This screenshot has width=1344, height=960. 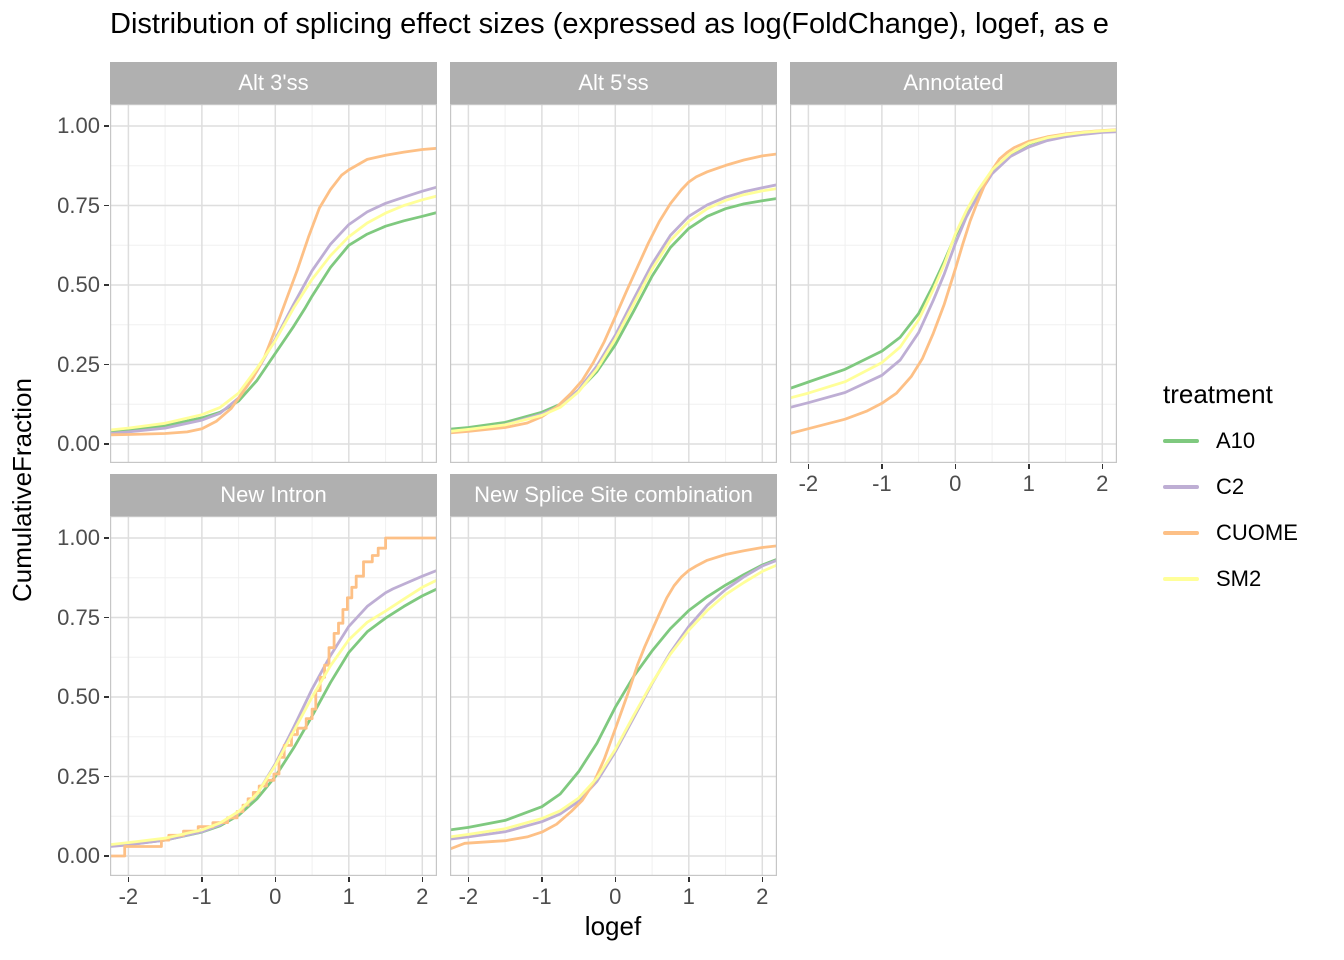 What do you see at coordinates (273, 83) in the screenshot?
I see `facet-strip-alt-3-ss: Alt 3'ss` at bounding box center [273, 83].